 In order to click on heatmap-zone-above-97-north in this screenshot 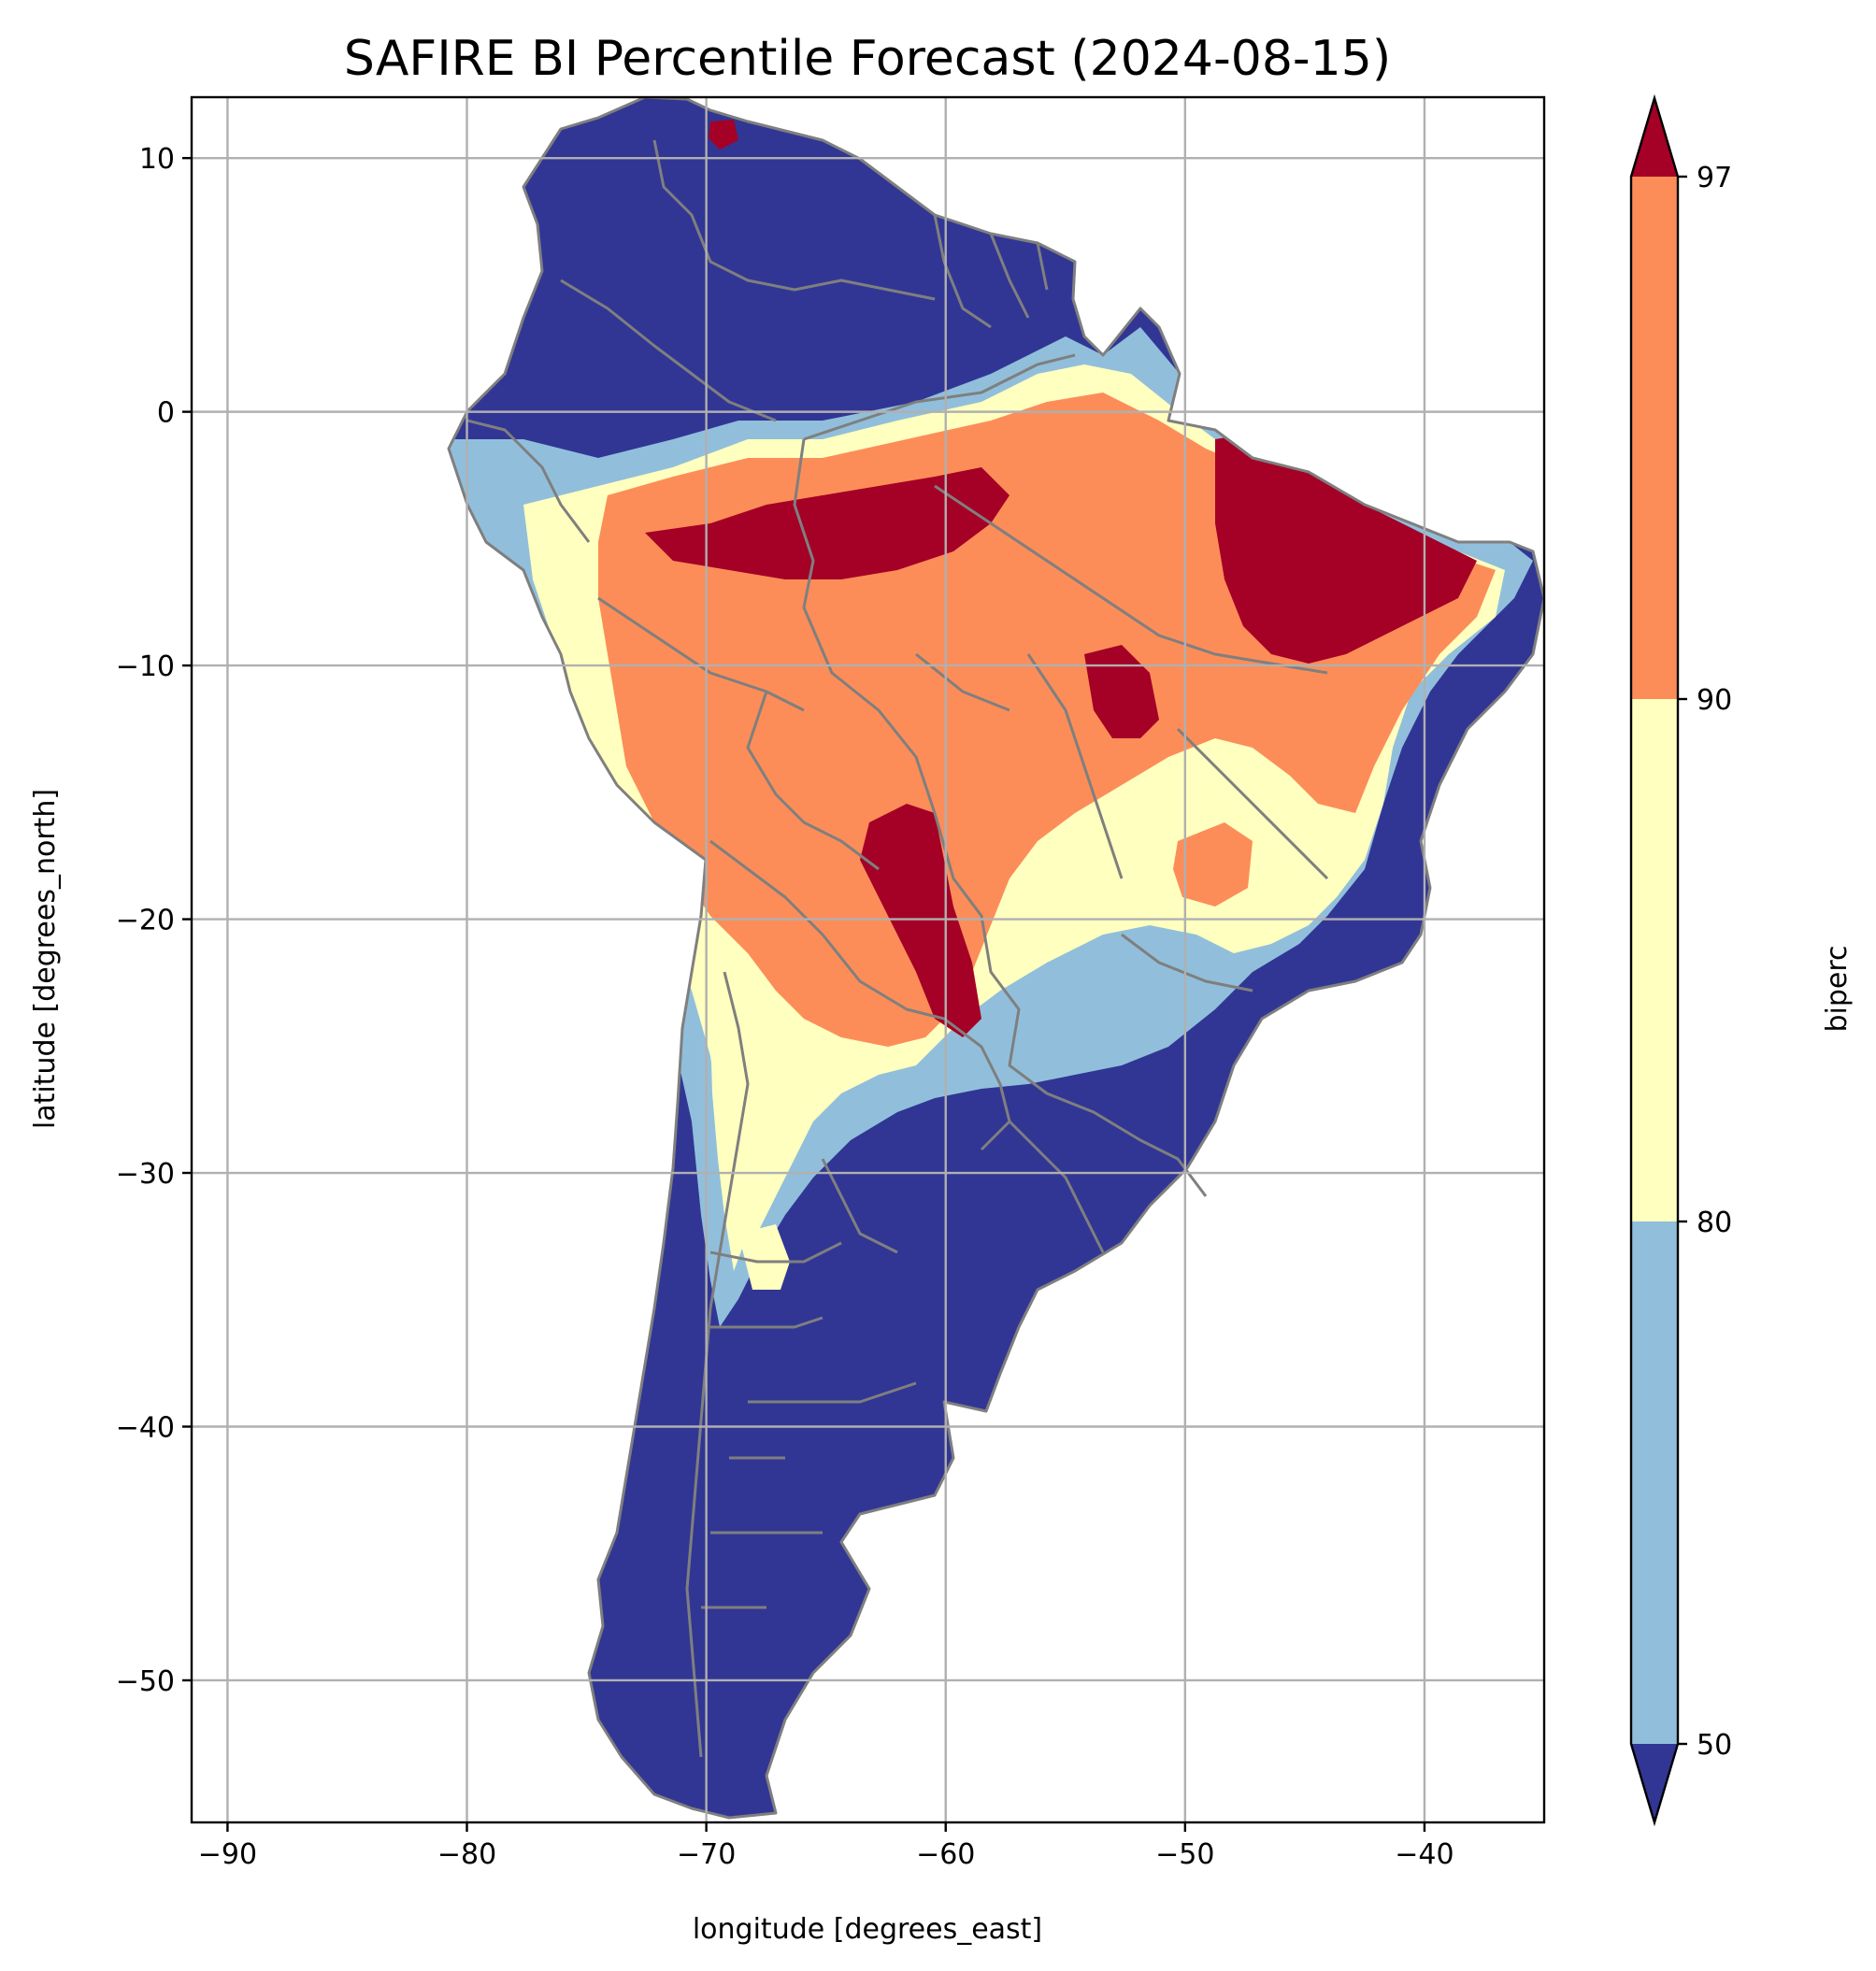, I will do `click(828, 523)`.